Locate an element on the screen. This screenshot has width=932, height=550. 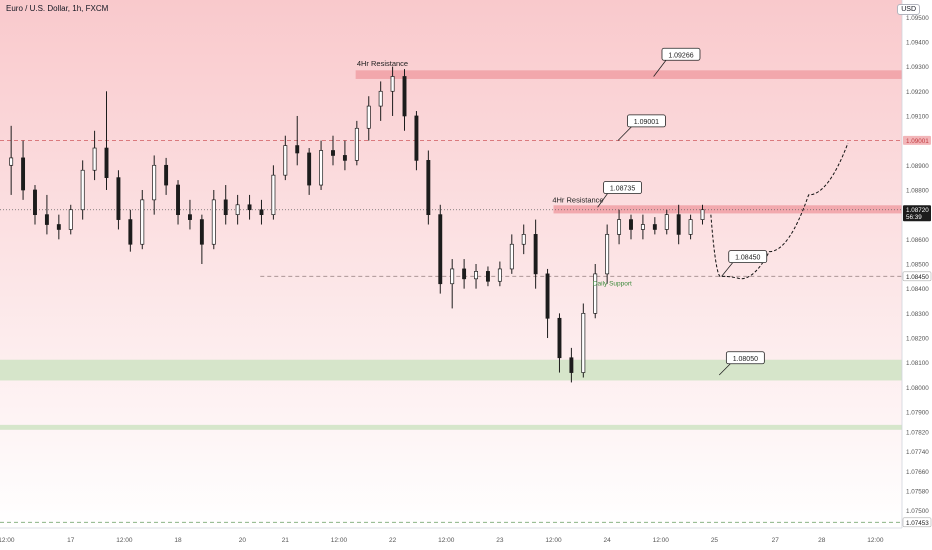
y-tick-label: 1.08800 is located at coordinates (917, 190).